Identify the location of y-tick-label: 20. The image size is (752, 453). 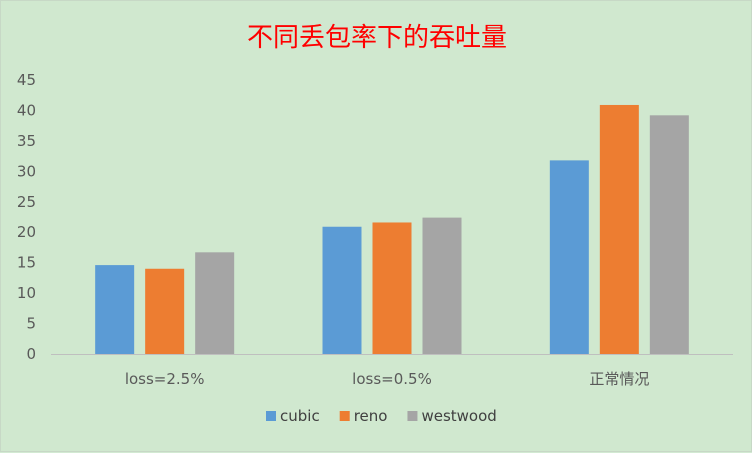
(26, 232).